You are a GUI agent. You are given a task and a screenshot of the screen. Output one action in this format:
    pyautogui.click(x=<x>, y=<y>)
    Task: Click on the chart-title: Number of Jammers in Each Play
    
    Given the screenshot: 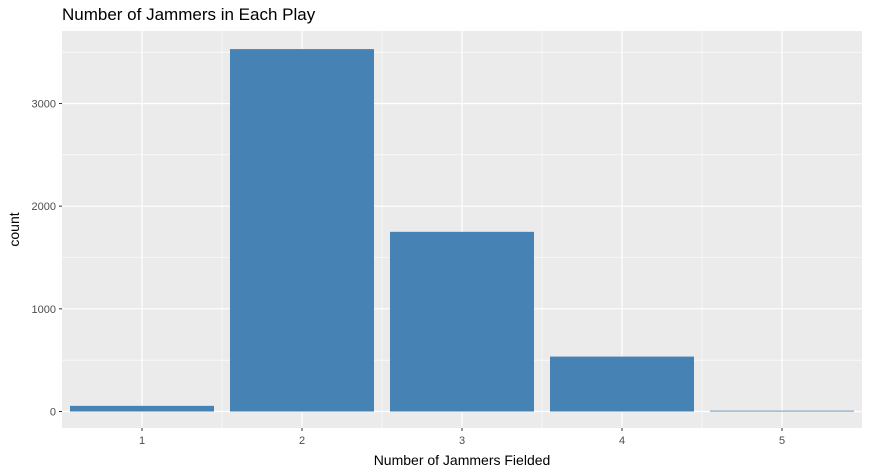 What is the action you would take?
    pyautogui.click(x=189, y=14)
    